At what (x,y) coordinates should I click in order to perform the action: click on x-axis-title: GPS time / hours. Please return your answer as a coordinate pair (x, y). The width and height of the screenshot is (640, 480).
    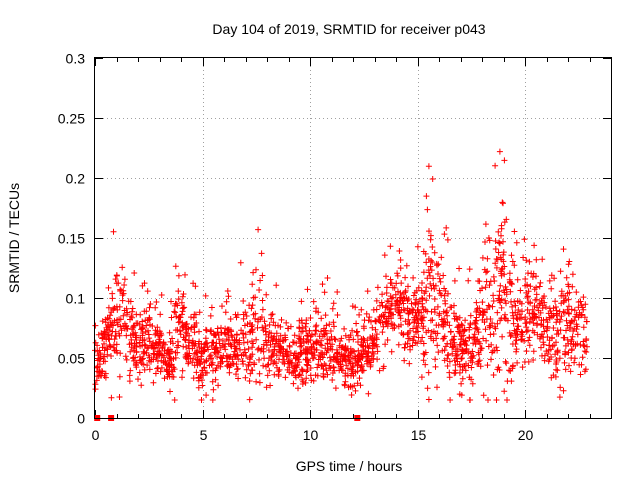
    Looking at the image, I should click on (349, 466).